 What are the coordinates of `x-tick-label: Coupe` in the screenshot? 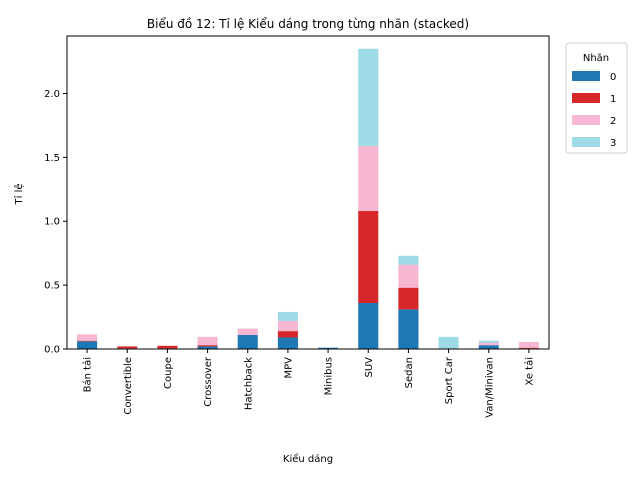 It's located at (168, 373).